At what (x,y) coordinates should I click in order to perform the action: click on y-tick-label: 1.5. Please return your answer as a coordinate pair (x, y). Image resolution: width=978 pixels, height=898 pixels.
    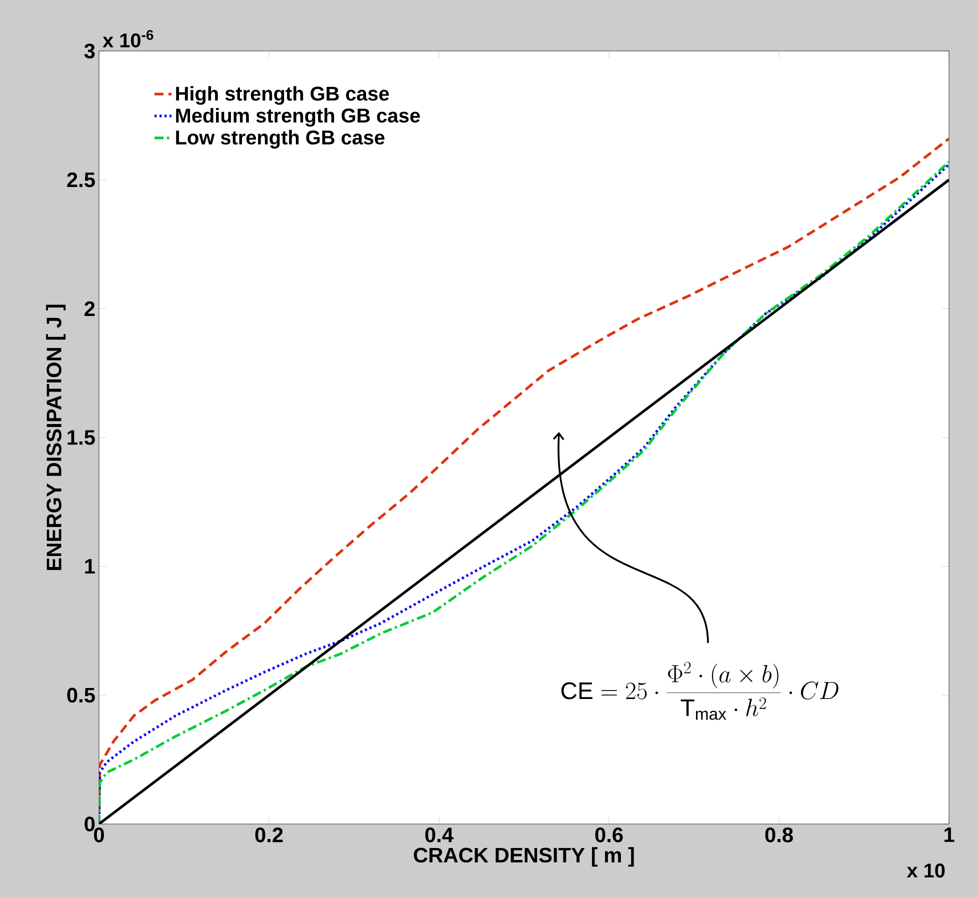
    Looking at the image, I should click on (81, 437).